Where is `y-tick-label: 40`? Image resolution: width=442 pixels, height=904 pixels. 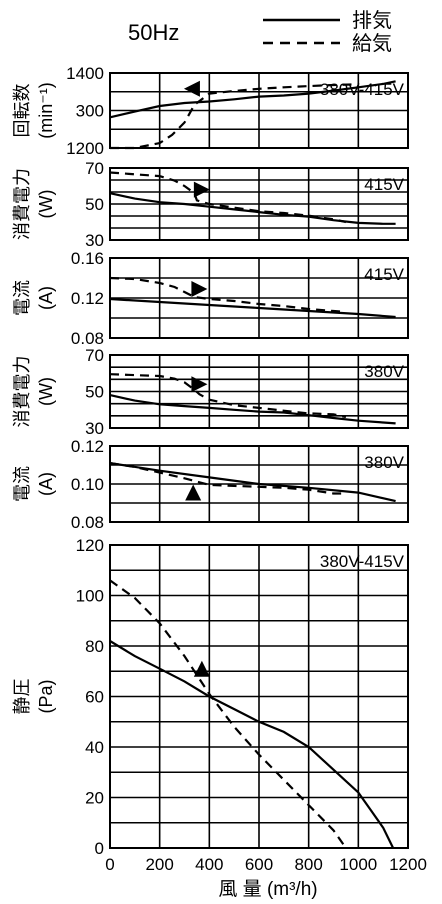 y-tick-label: 40 is located at coordinates (94, 747).